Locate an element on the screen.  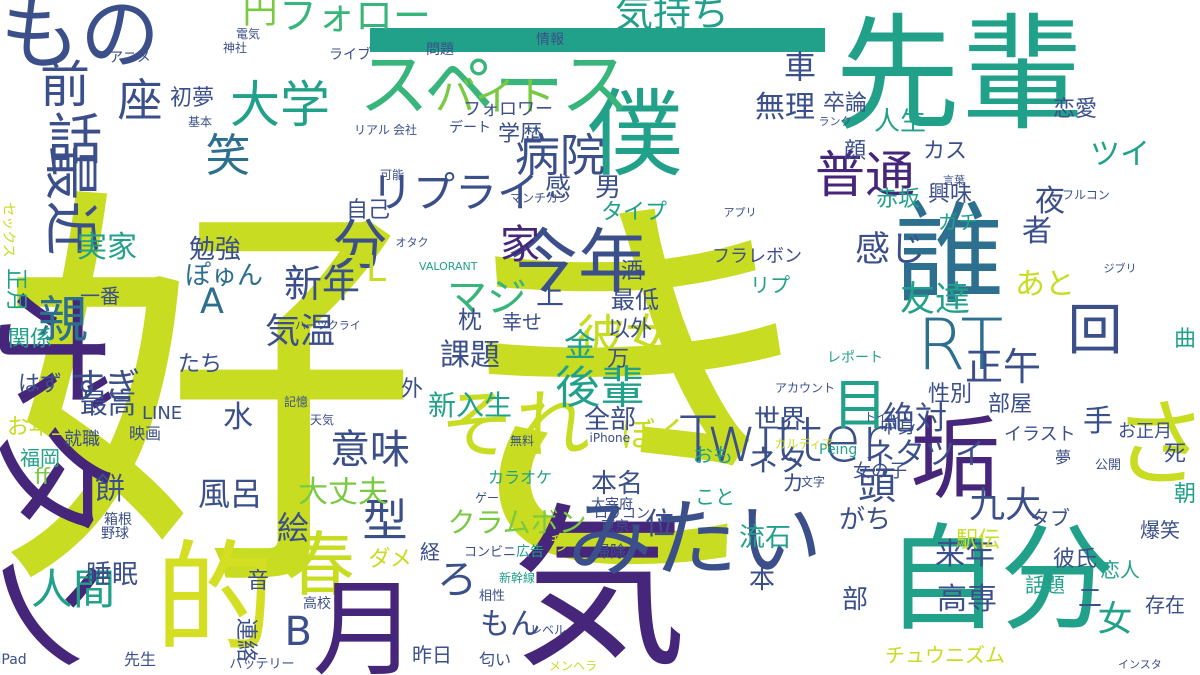
cloud-word: 高専 is located at coordinates (967, 599).